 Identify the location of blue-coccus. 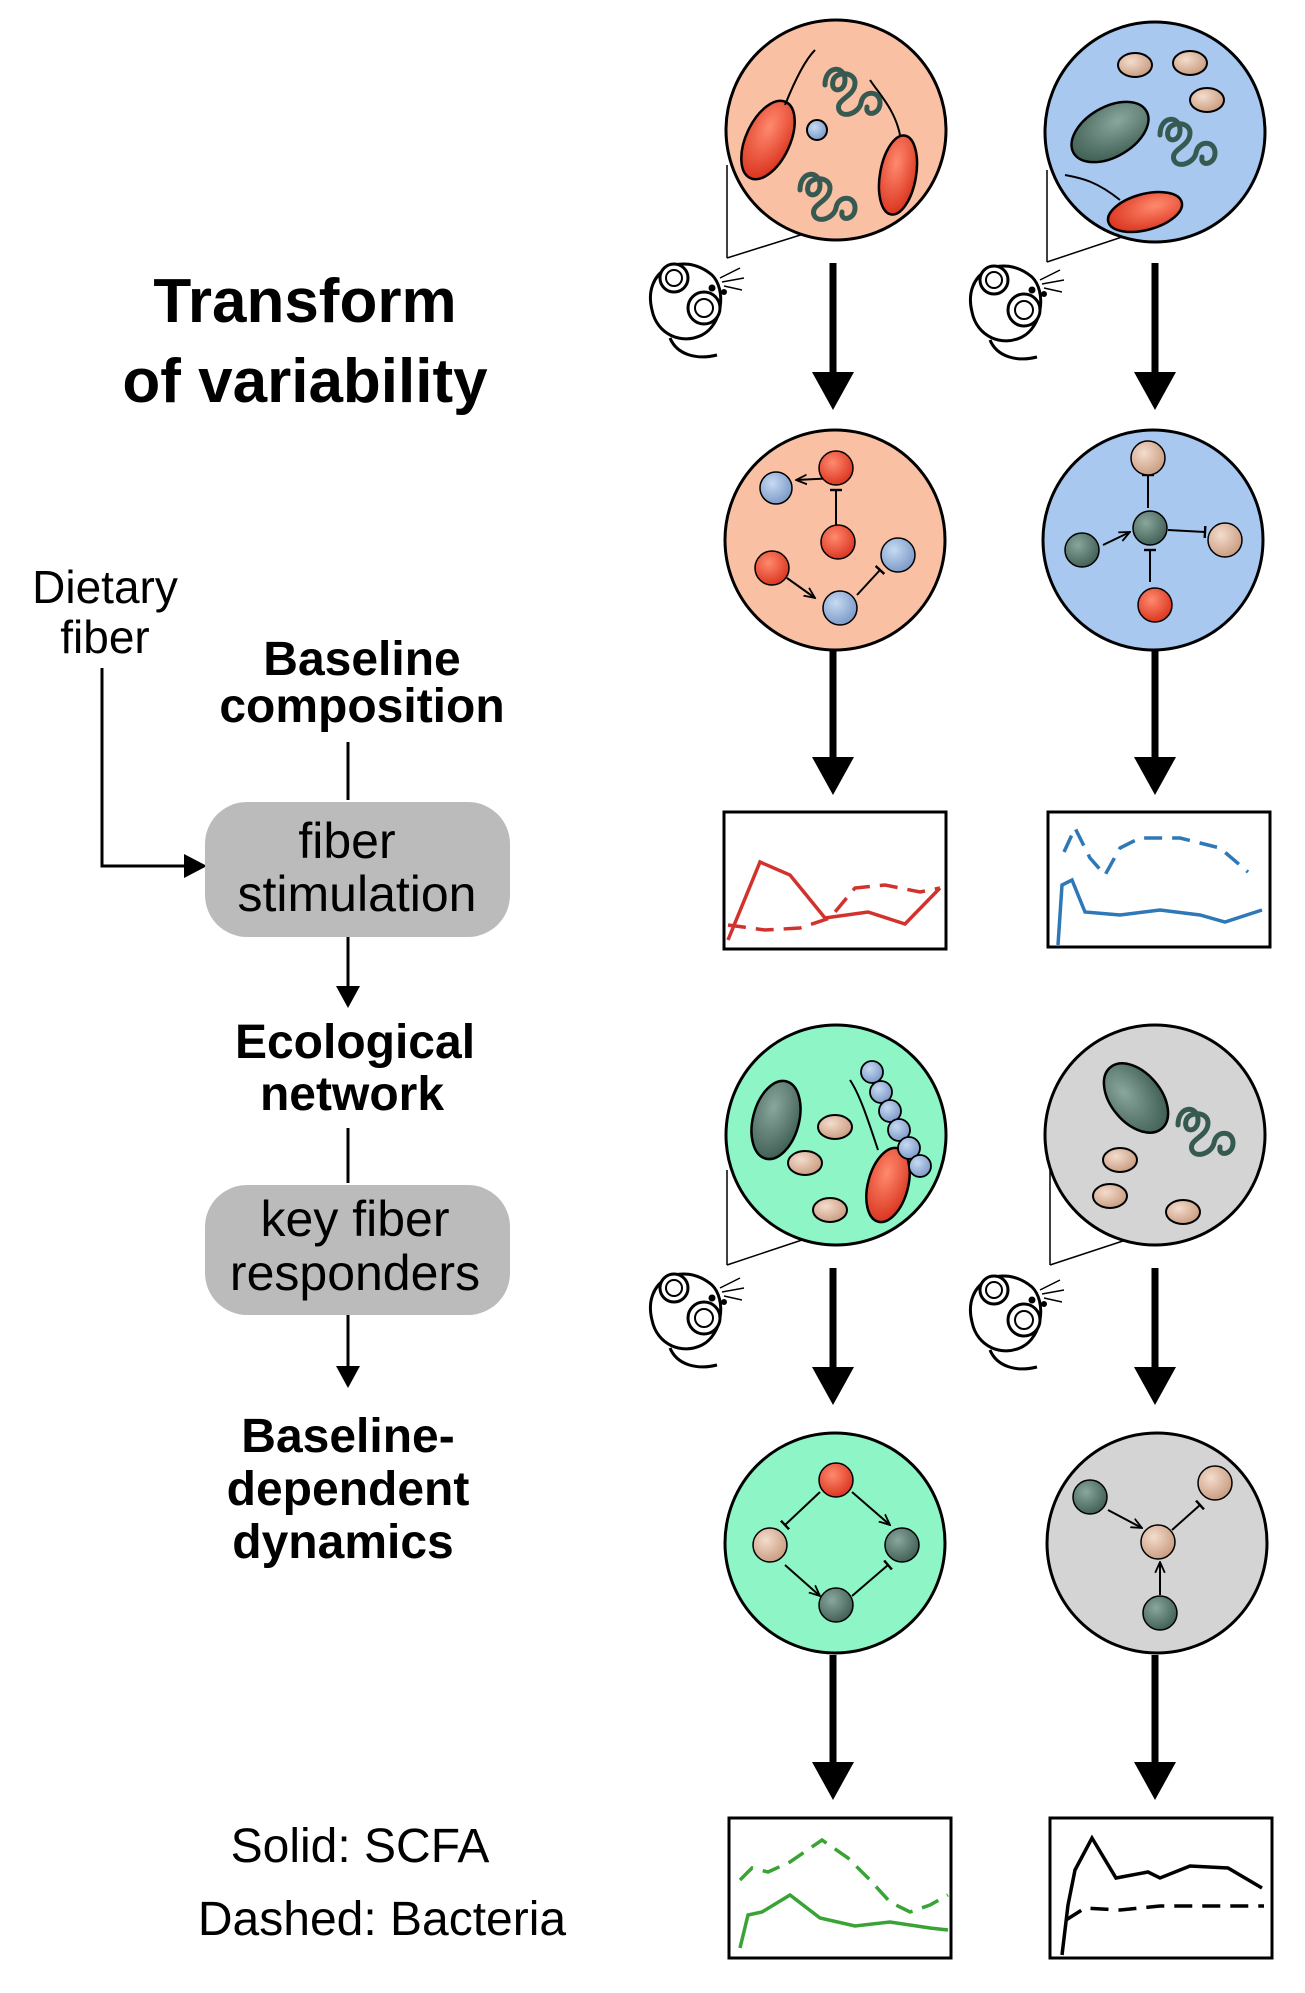
(817, 130).